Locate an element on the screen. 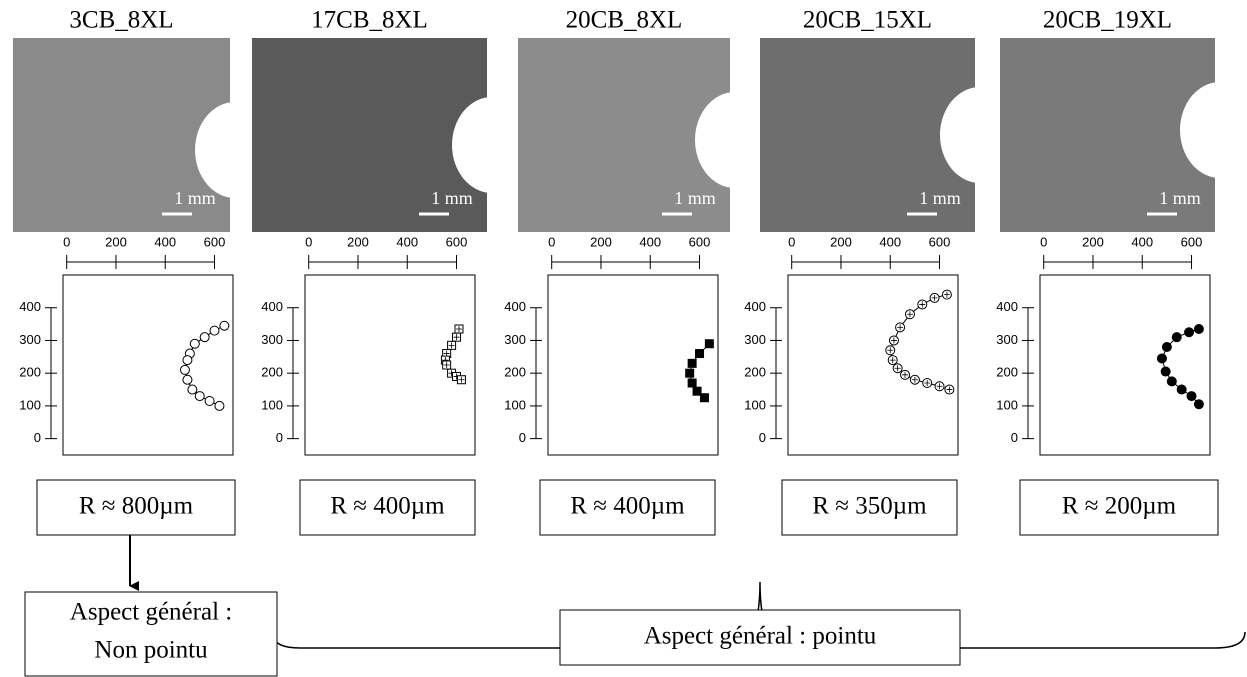 The width and height of the screenshot is (1247, 677). radius-label: R ≈ 400µm is located at coordinates (627, 506).